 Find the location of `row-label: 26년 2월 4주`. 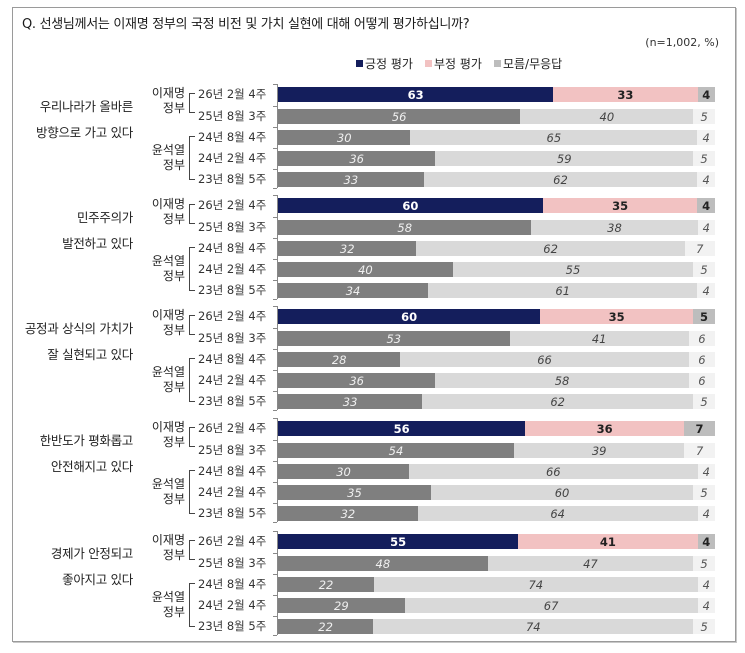

row-label: 26년 2월 4주 is located at coordinates (232, 541).